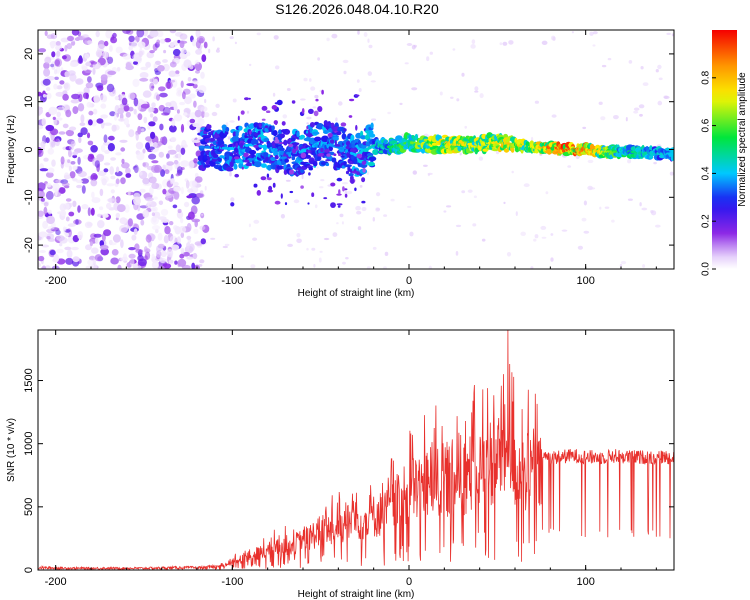 Image resolution: width=750 pixels, height=600 pixels. What do you see at coordinates (706, 77) in the screenshot?
I see `colorbar-tick-label: 0.8` at bounding box center [706, 77].